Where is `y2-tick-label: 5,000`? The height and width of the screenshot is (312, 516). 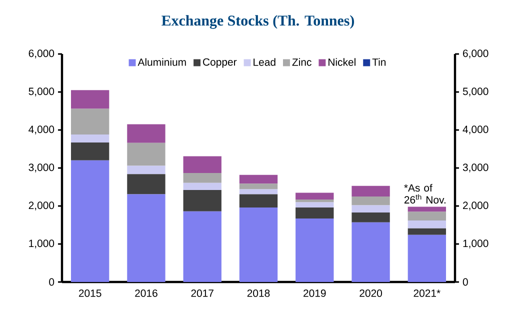 y2-tick-label: 5,000 is located at coordinates (41, 92).